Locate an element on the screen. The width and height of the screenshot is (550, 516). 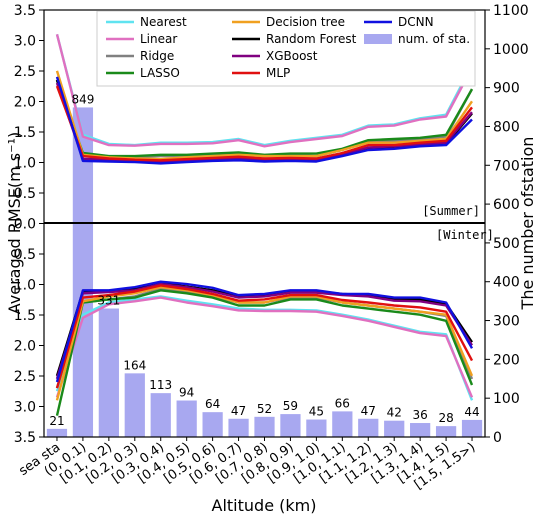
legend-label: XGBoost is located at coordinates (292, 56).